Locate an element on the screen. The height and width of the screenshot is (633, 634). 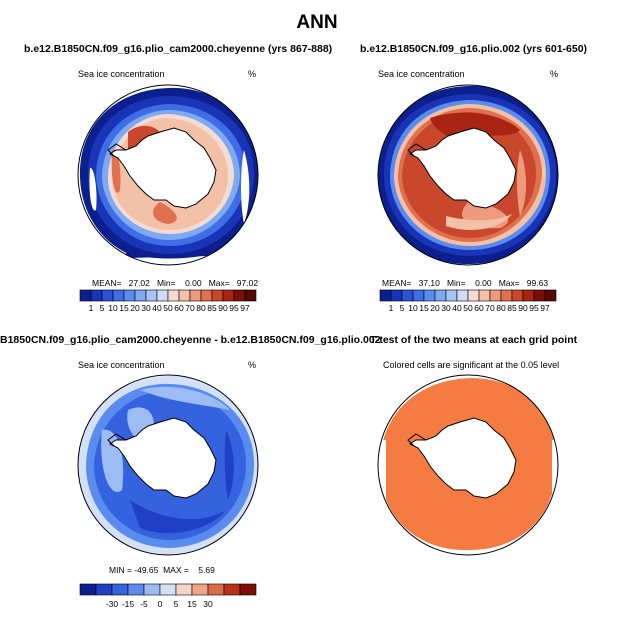
panel-3-colorbar-tick-label: -15 is located at coordinates (128, 604).